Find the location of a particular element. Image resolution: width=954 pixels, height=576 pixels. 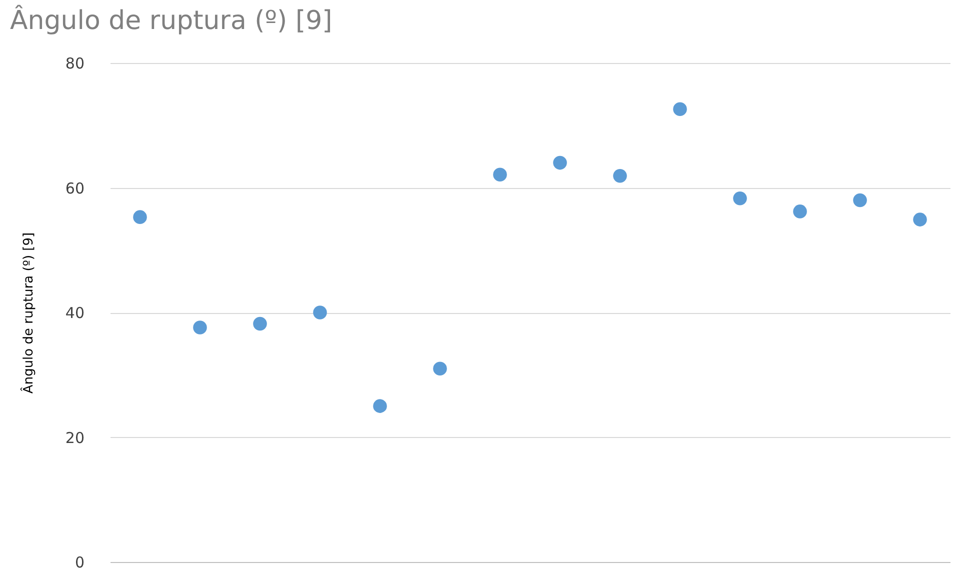

chart-title: Ângulo de ruptura (º) [9] is located at coordinates (171, 20).